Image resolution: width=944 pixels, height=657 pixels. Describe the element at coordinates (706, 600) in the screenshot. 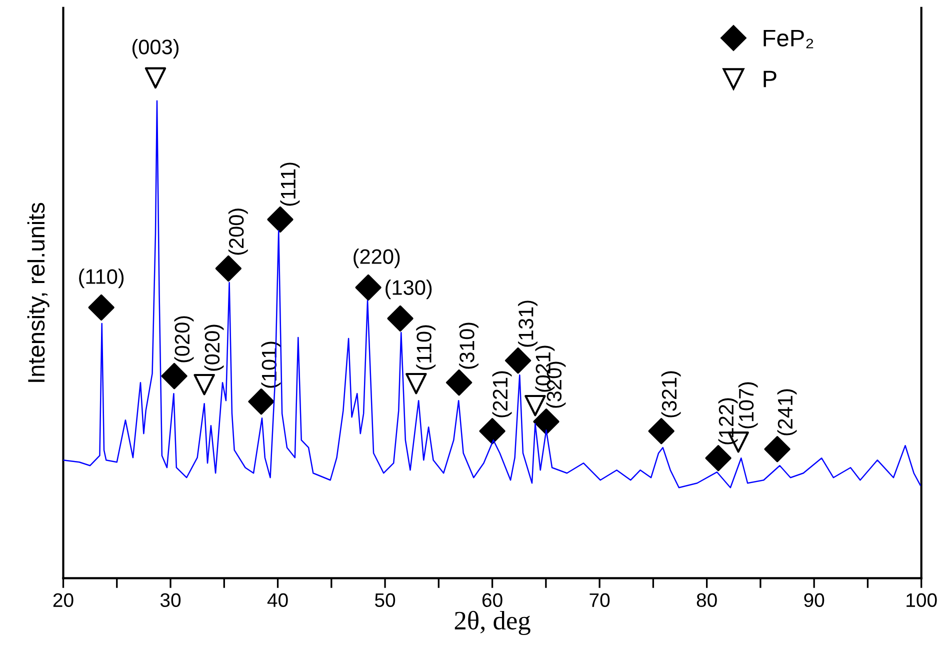

I see `x-tick-label: 80` at that location.